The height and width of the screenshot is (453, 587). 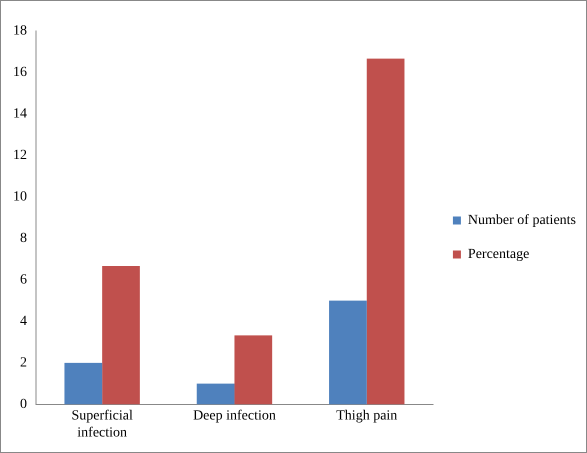 What do you see at coordinates (102, 424) in the screenshot?
I see `x-tick-label: Superficial infection` at bounding box center [102, 424].